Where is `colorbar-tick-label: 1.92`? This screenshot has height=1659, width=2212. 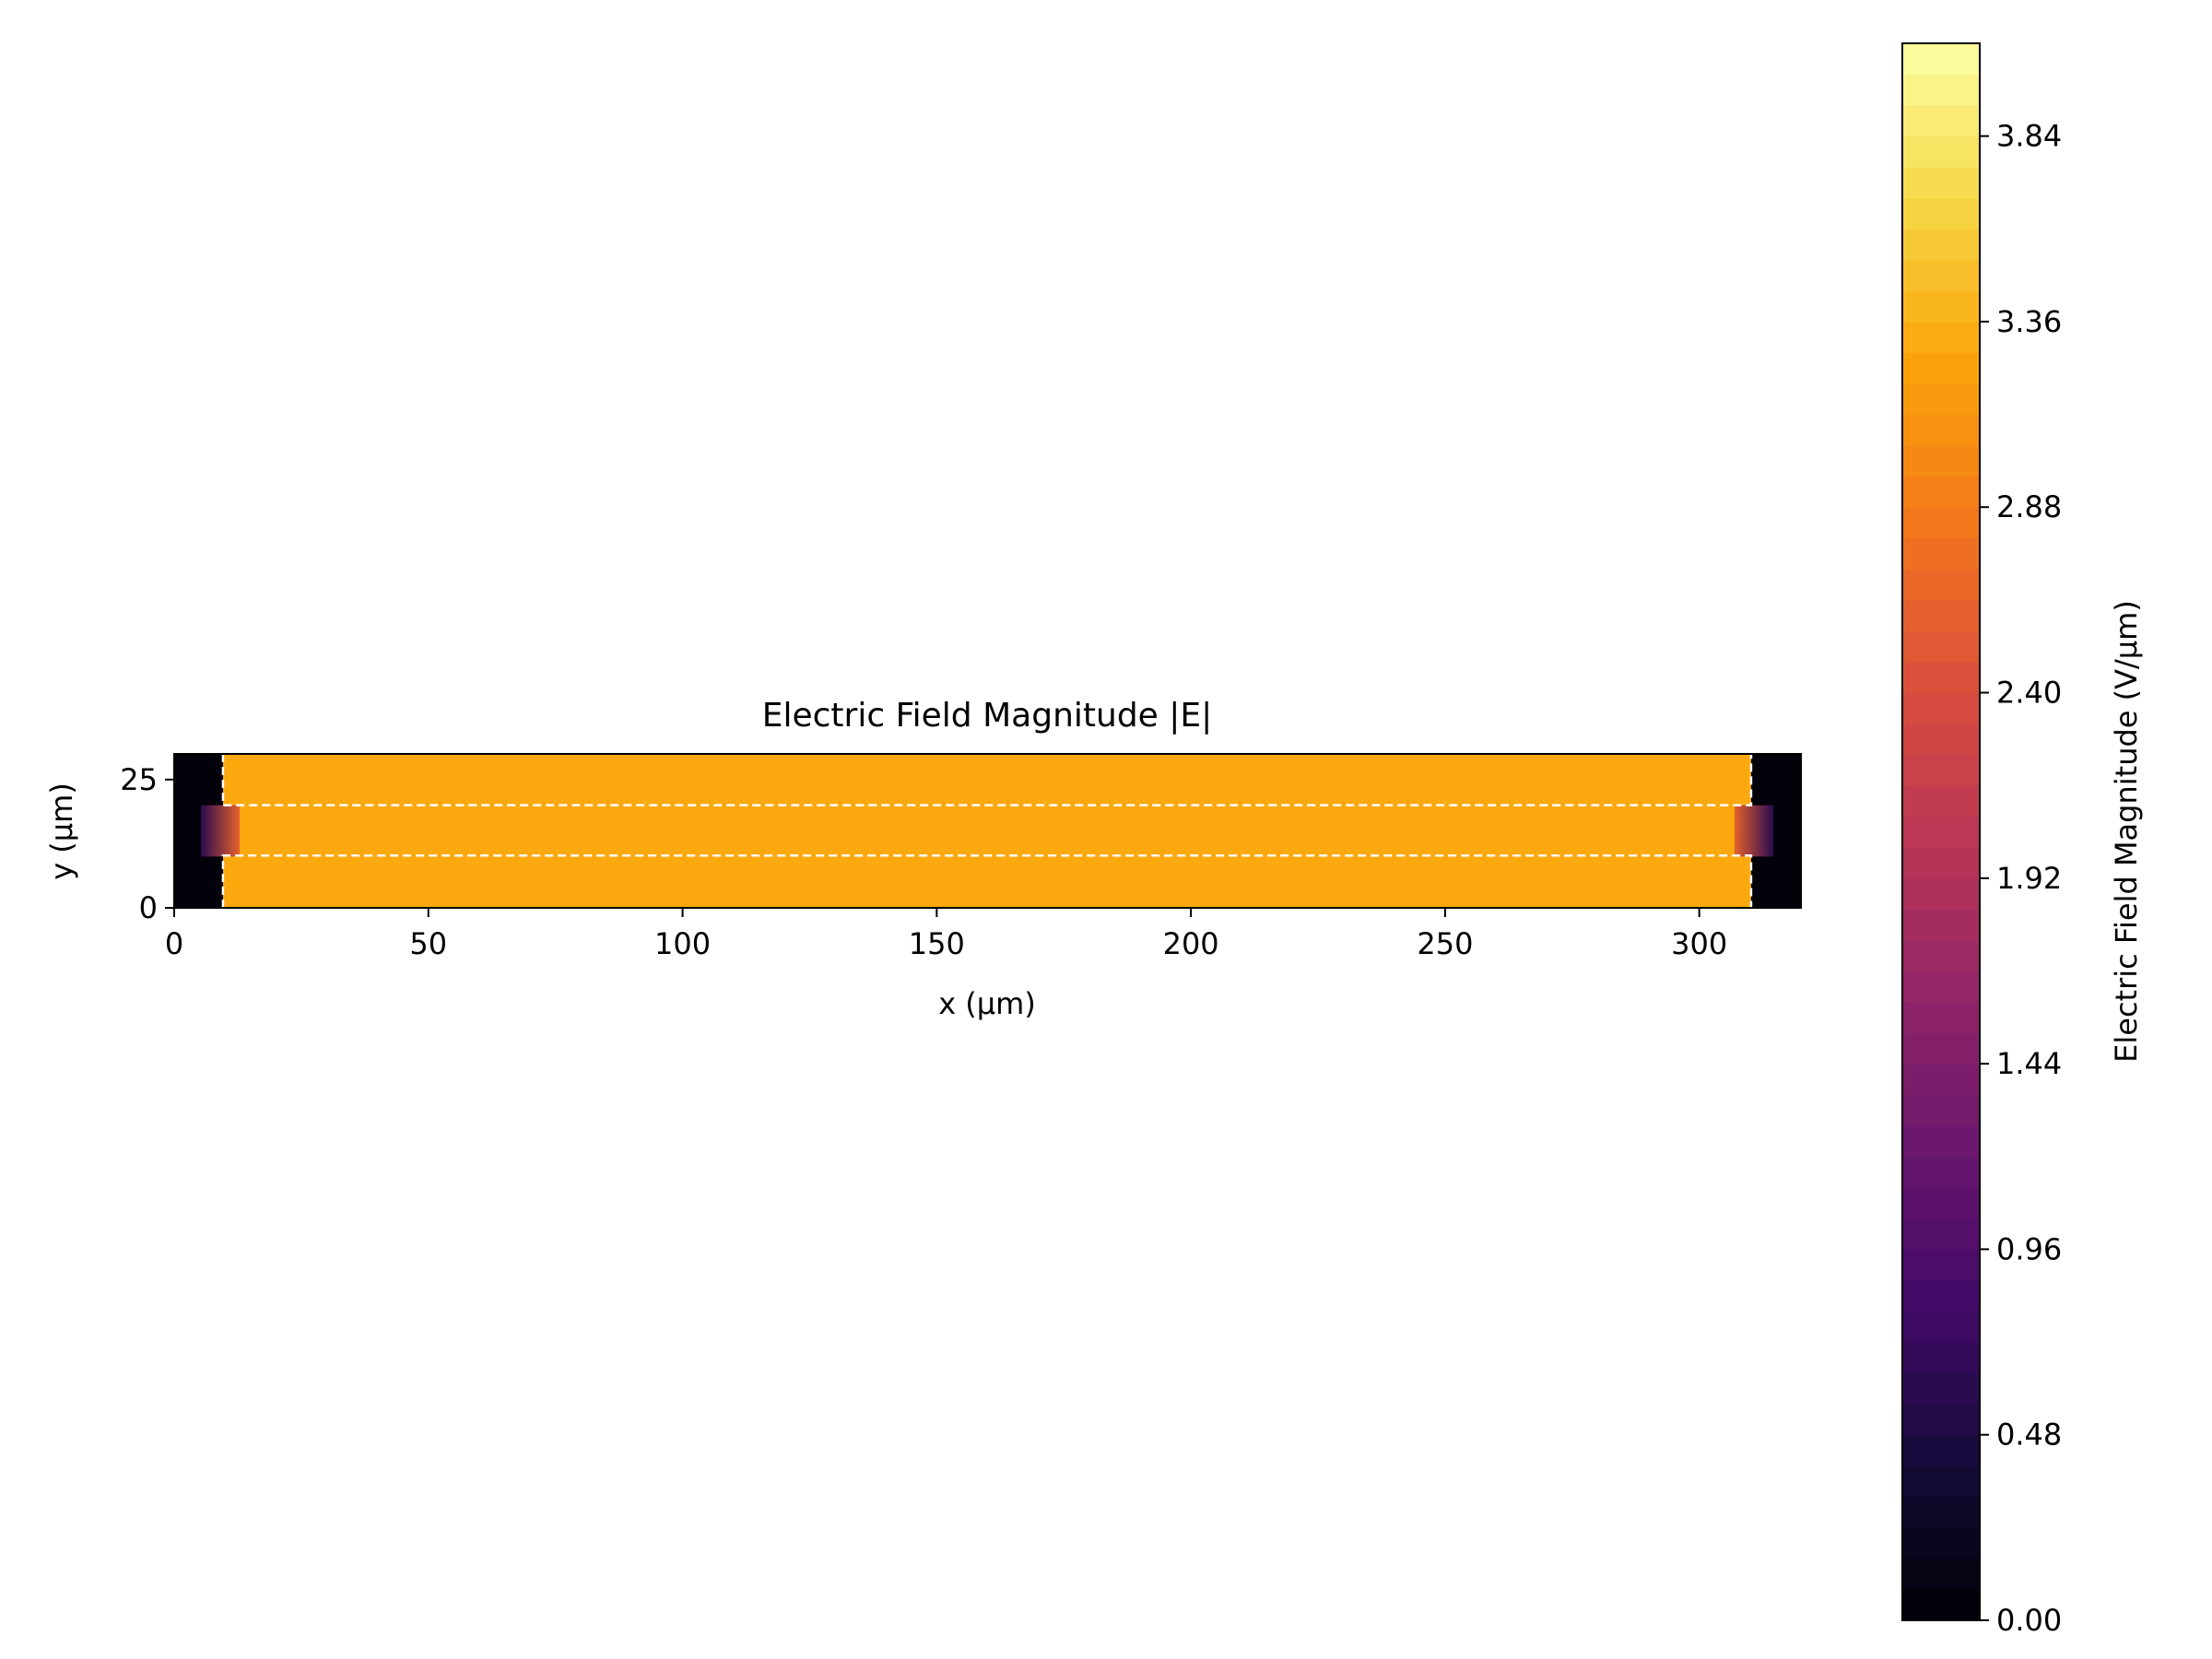
colorbar-tick-label: 1.92 is located at coordinates (2029, 878).